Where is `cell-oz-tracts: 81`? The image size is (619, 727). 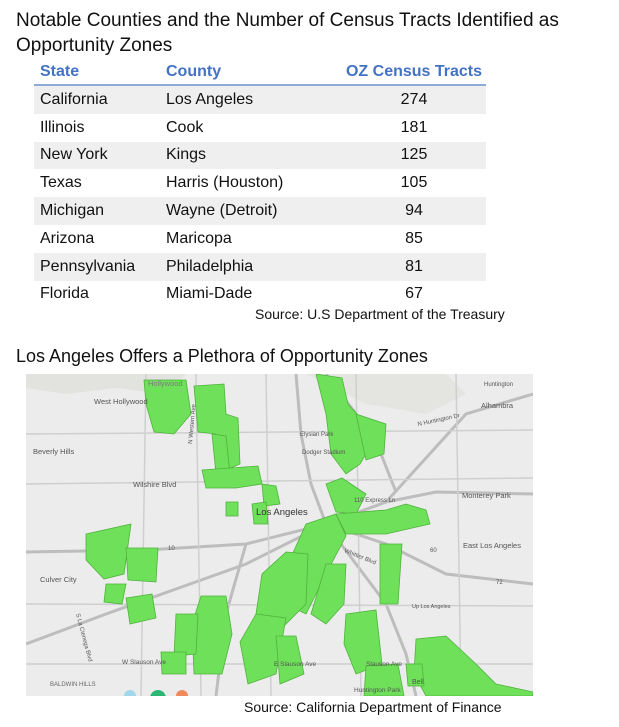
cell-oz-tracts: 81 is located at coordinates (411, 266).